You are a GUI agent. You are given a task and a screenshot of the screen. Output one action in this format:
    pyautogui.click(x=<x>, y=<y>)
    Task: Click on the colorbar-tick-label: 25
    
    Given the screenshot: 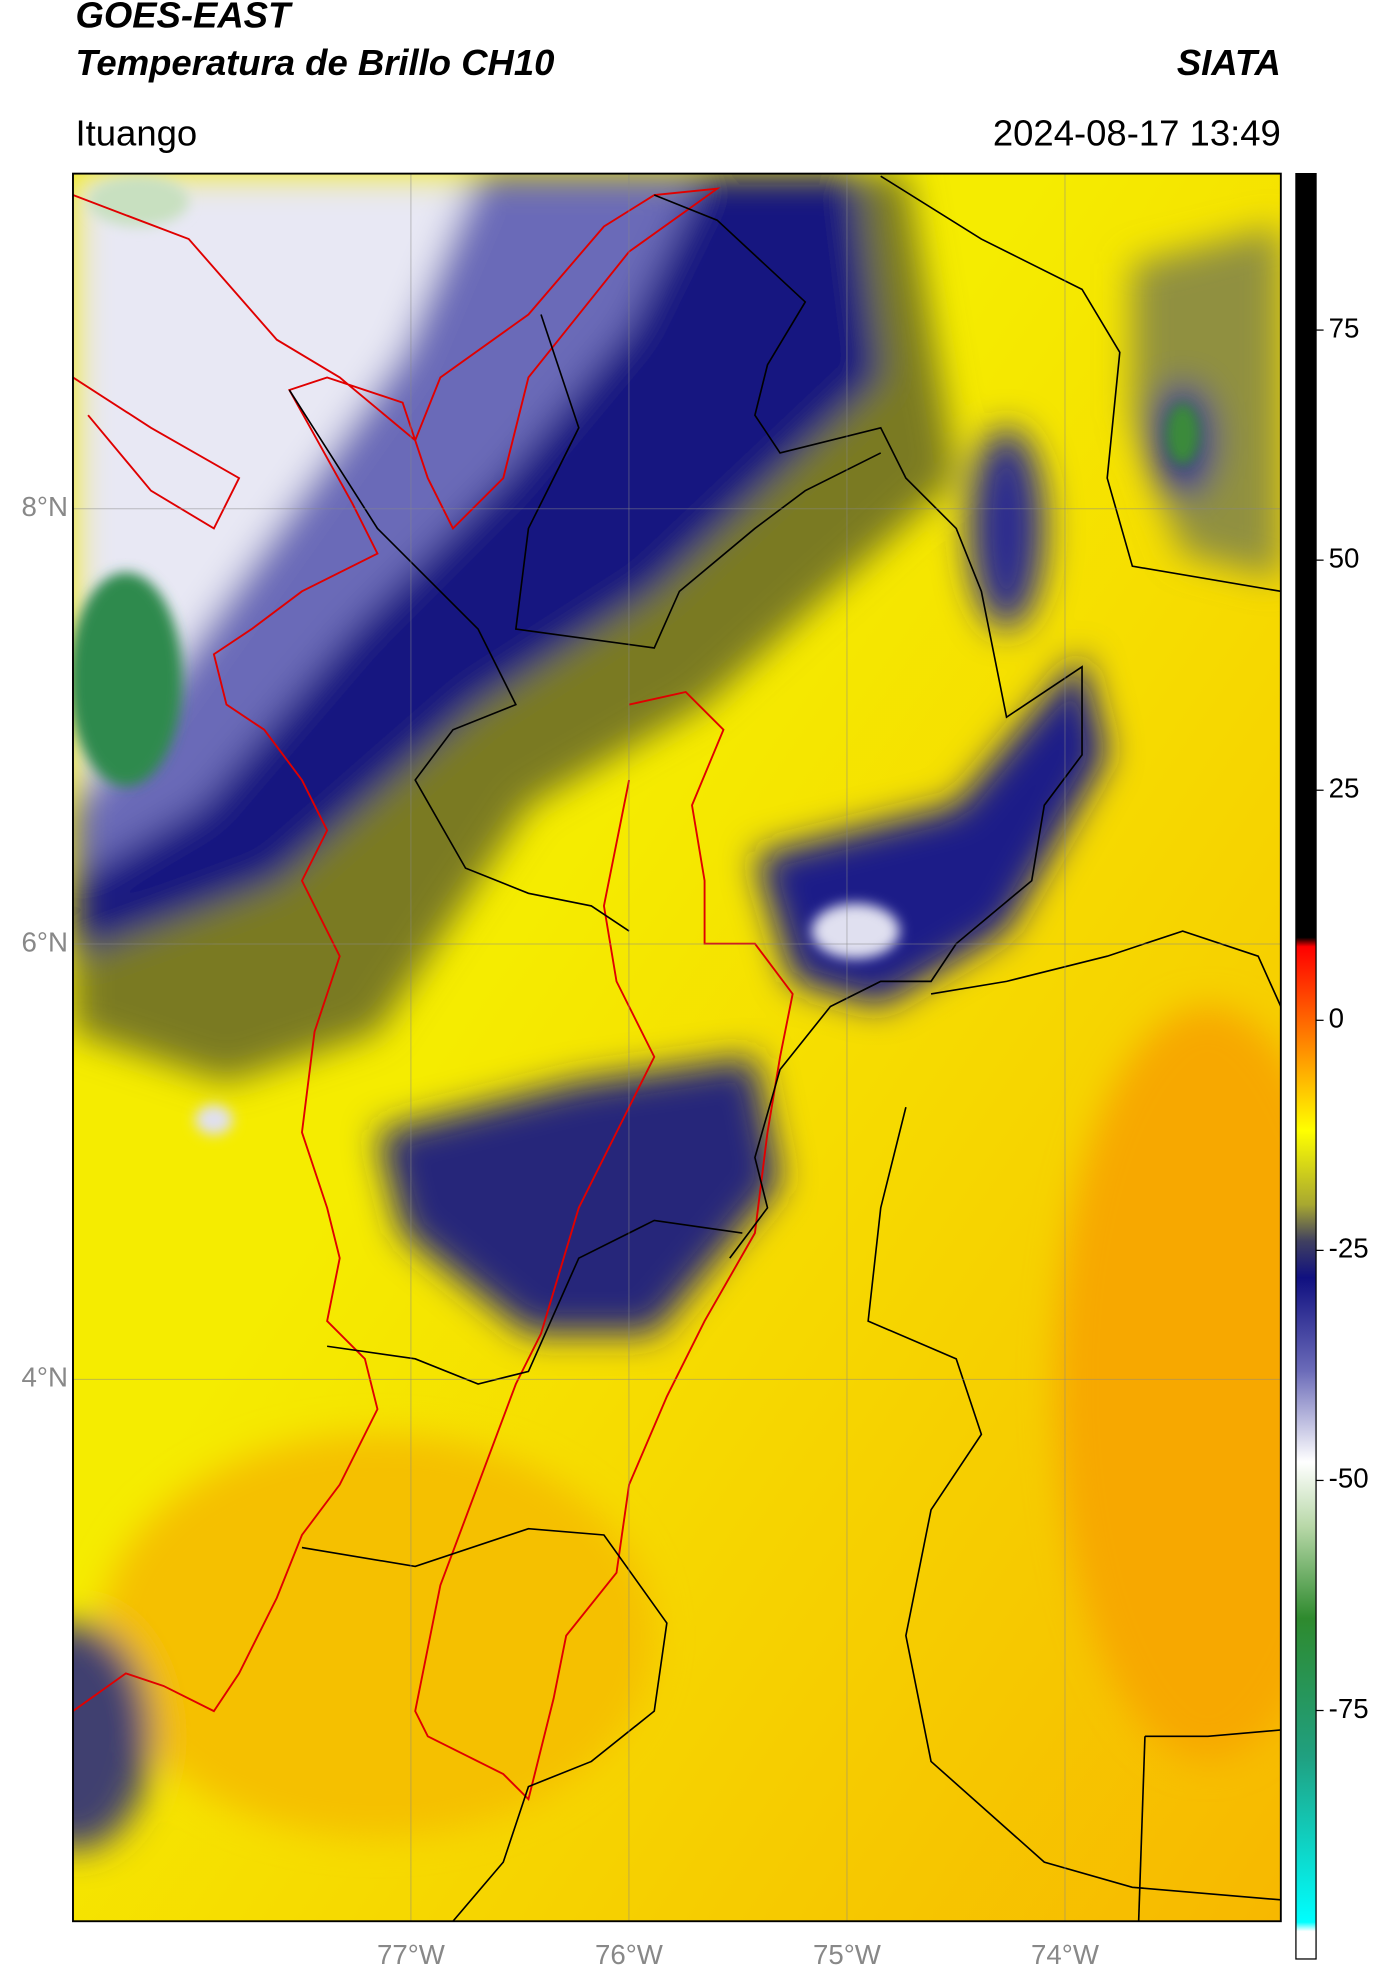 What is the action you would take?
    pyautogui.click(x=1344, y=788)
    